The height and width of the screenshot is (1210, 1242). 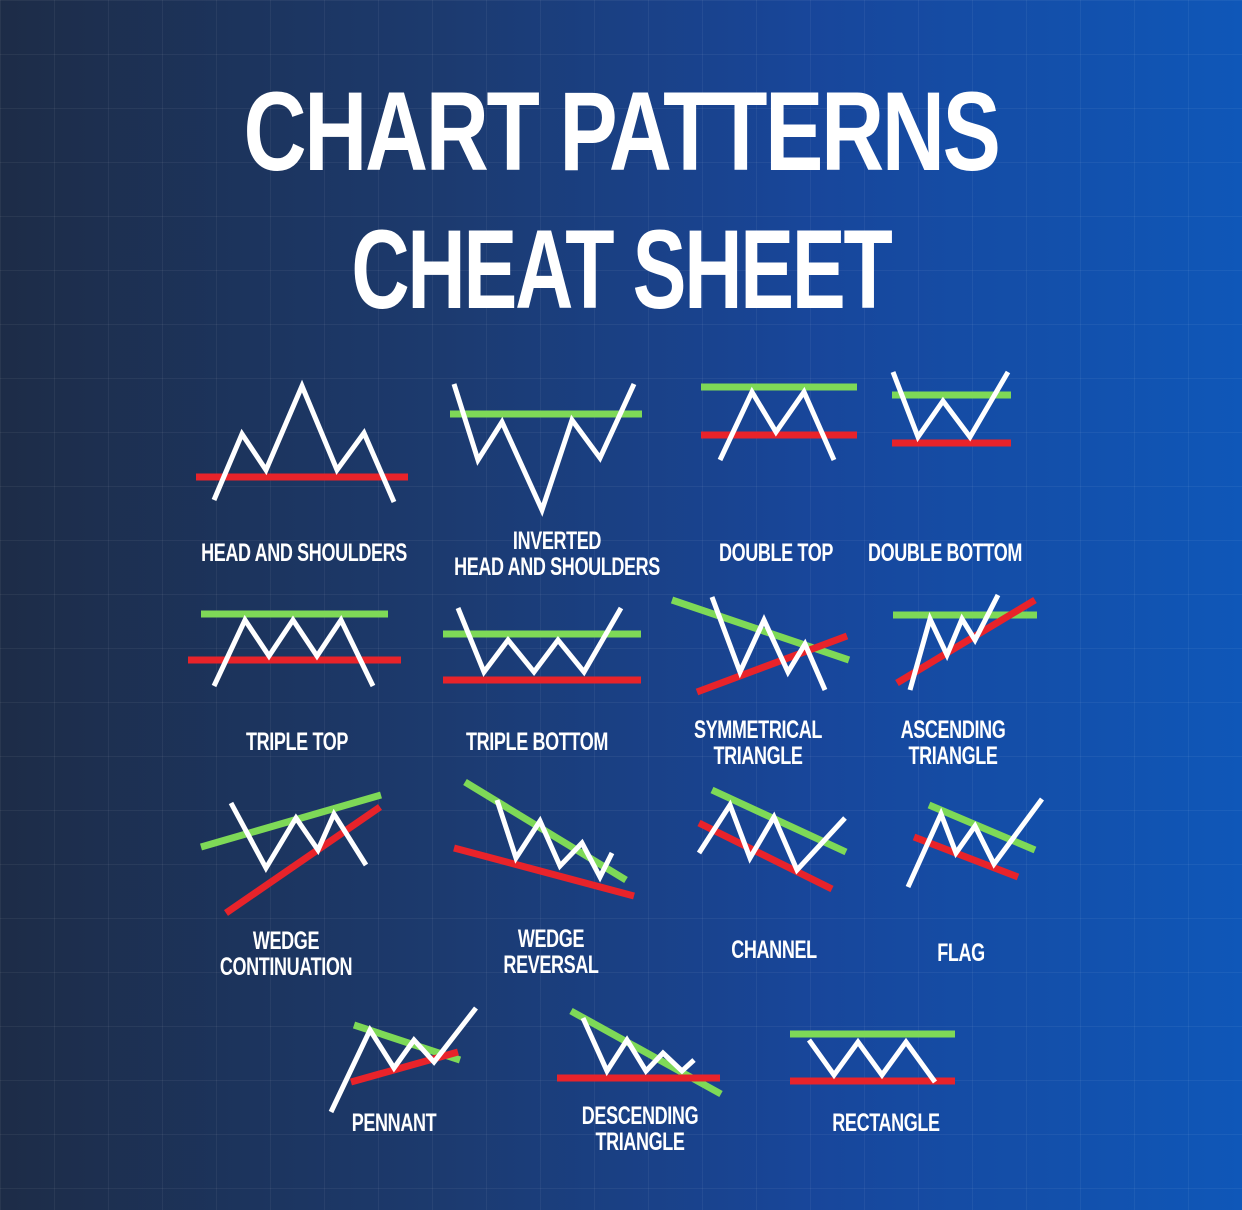 What do you see at coordinates (394, 1123) in the screenshot?
I see `label-pennant: PENNANT` at bounding box center [394, 1123].